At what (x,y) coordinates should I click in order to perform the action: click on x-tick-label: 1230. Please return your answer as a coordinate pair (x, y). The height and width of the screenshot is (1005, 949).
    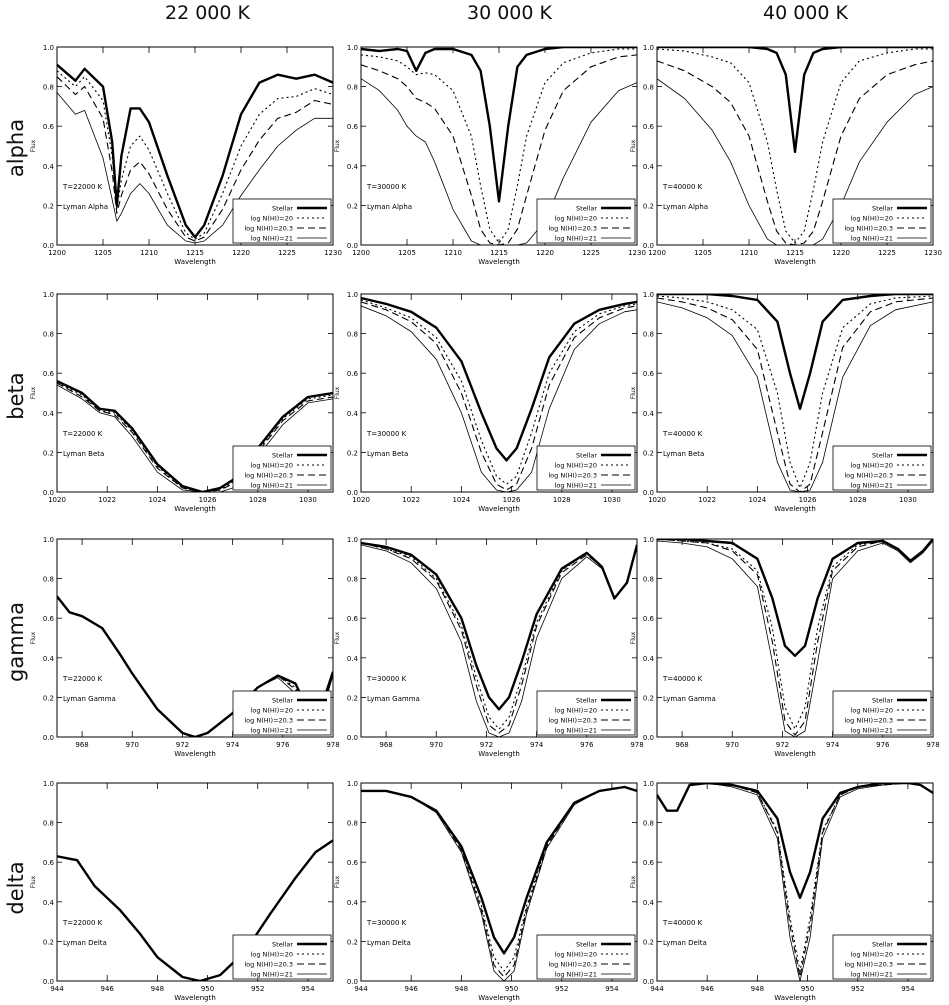
    Looking at the image, I should click on (637, 253).